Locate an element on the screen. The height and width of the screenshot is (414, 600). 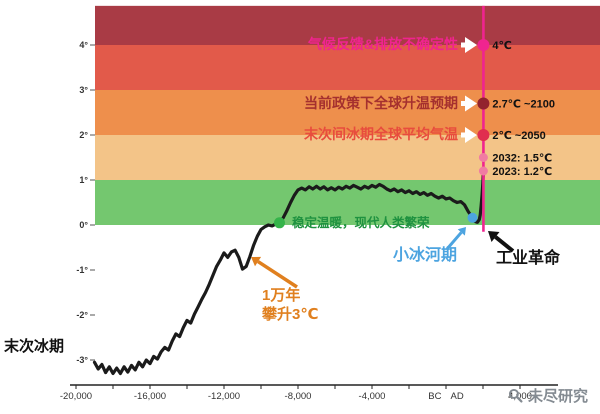
marker-limit-2c-dot is located at coordinates (483, 135).